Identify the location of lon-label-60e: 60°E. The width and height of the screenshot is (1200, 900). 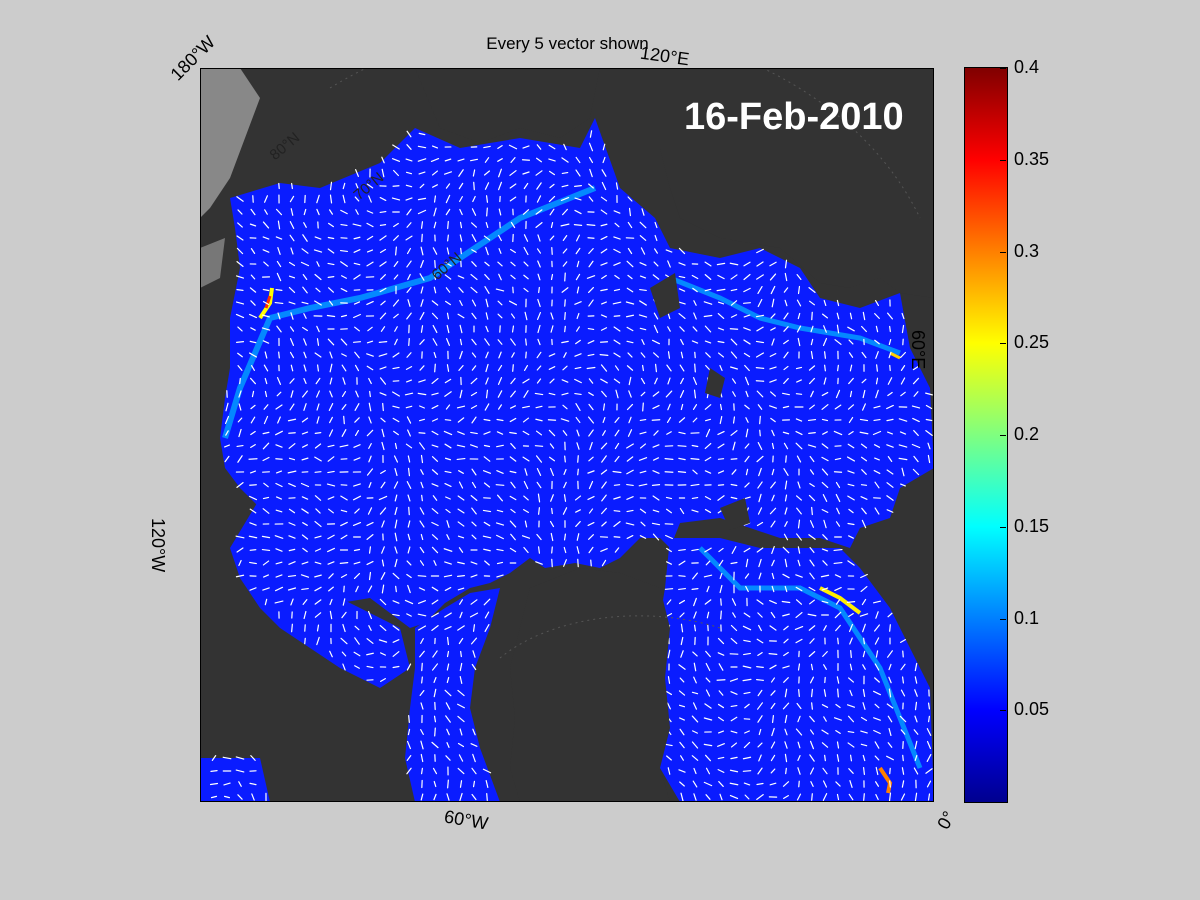
(918, 350).